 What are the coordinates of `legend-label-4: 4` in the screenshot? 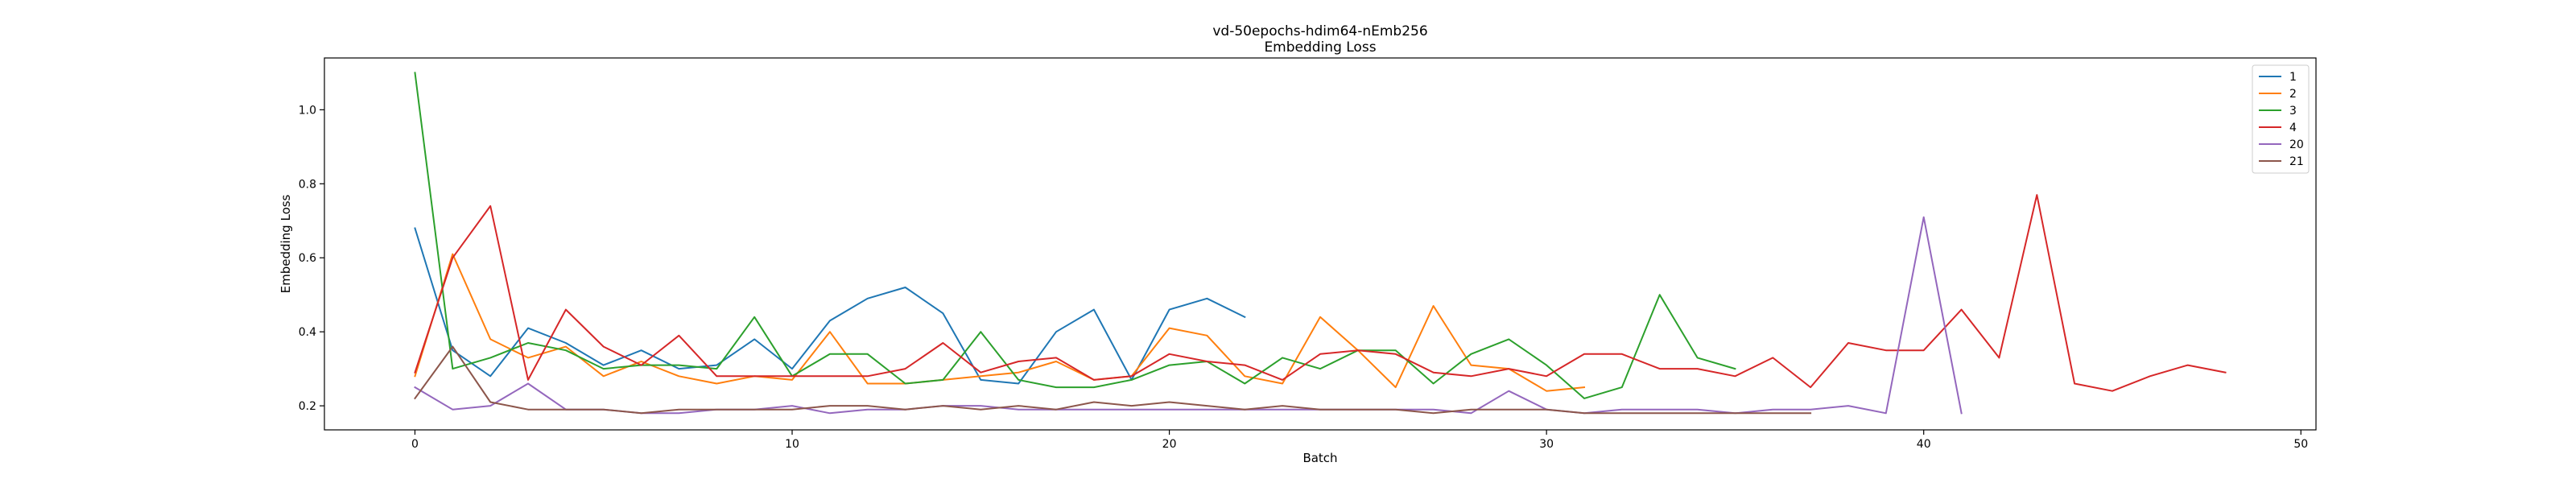 It's located at (2293, 128).